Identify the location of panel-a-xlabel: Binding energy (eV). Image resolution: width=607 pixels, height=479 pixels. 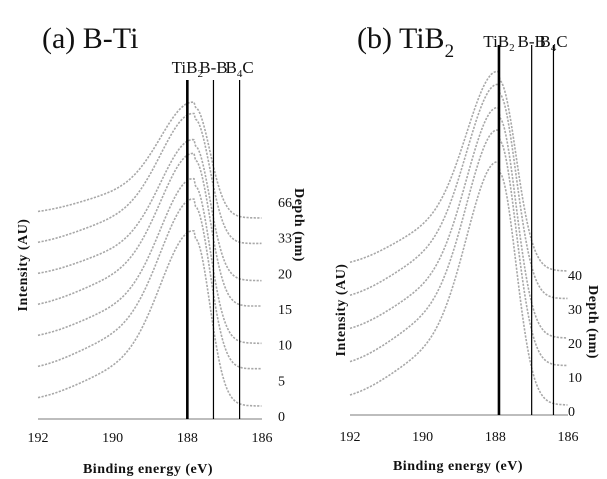
(148, 469).